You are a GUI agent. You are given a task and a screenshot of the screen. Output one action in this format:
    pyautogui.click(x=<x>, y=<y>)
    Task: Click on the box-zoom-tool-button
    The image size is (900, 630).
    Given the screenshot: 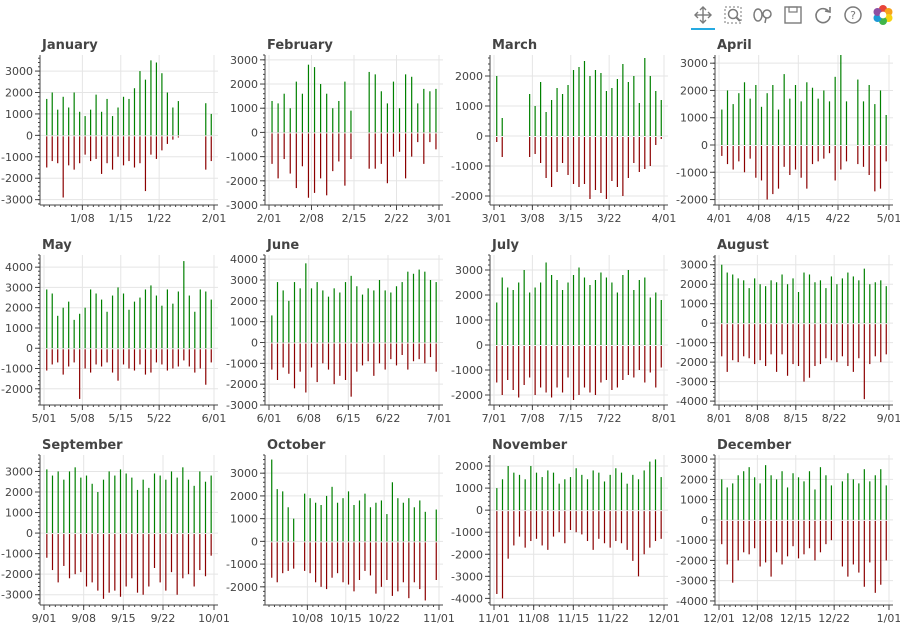 What is the action you would take?
    pyautogui.click(x=733, y=15)
    